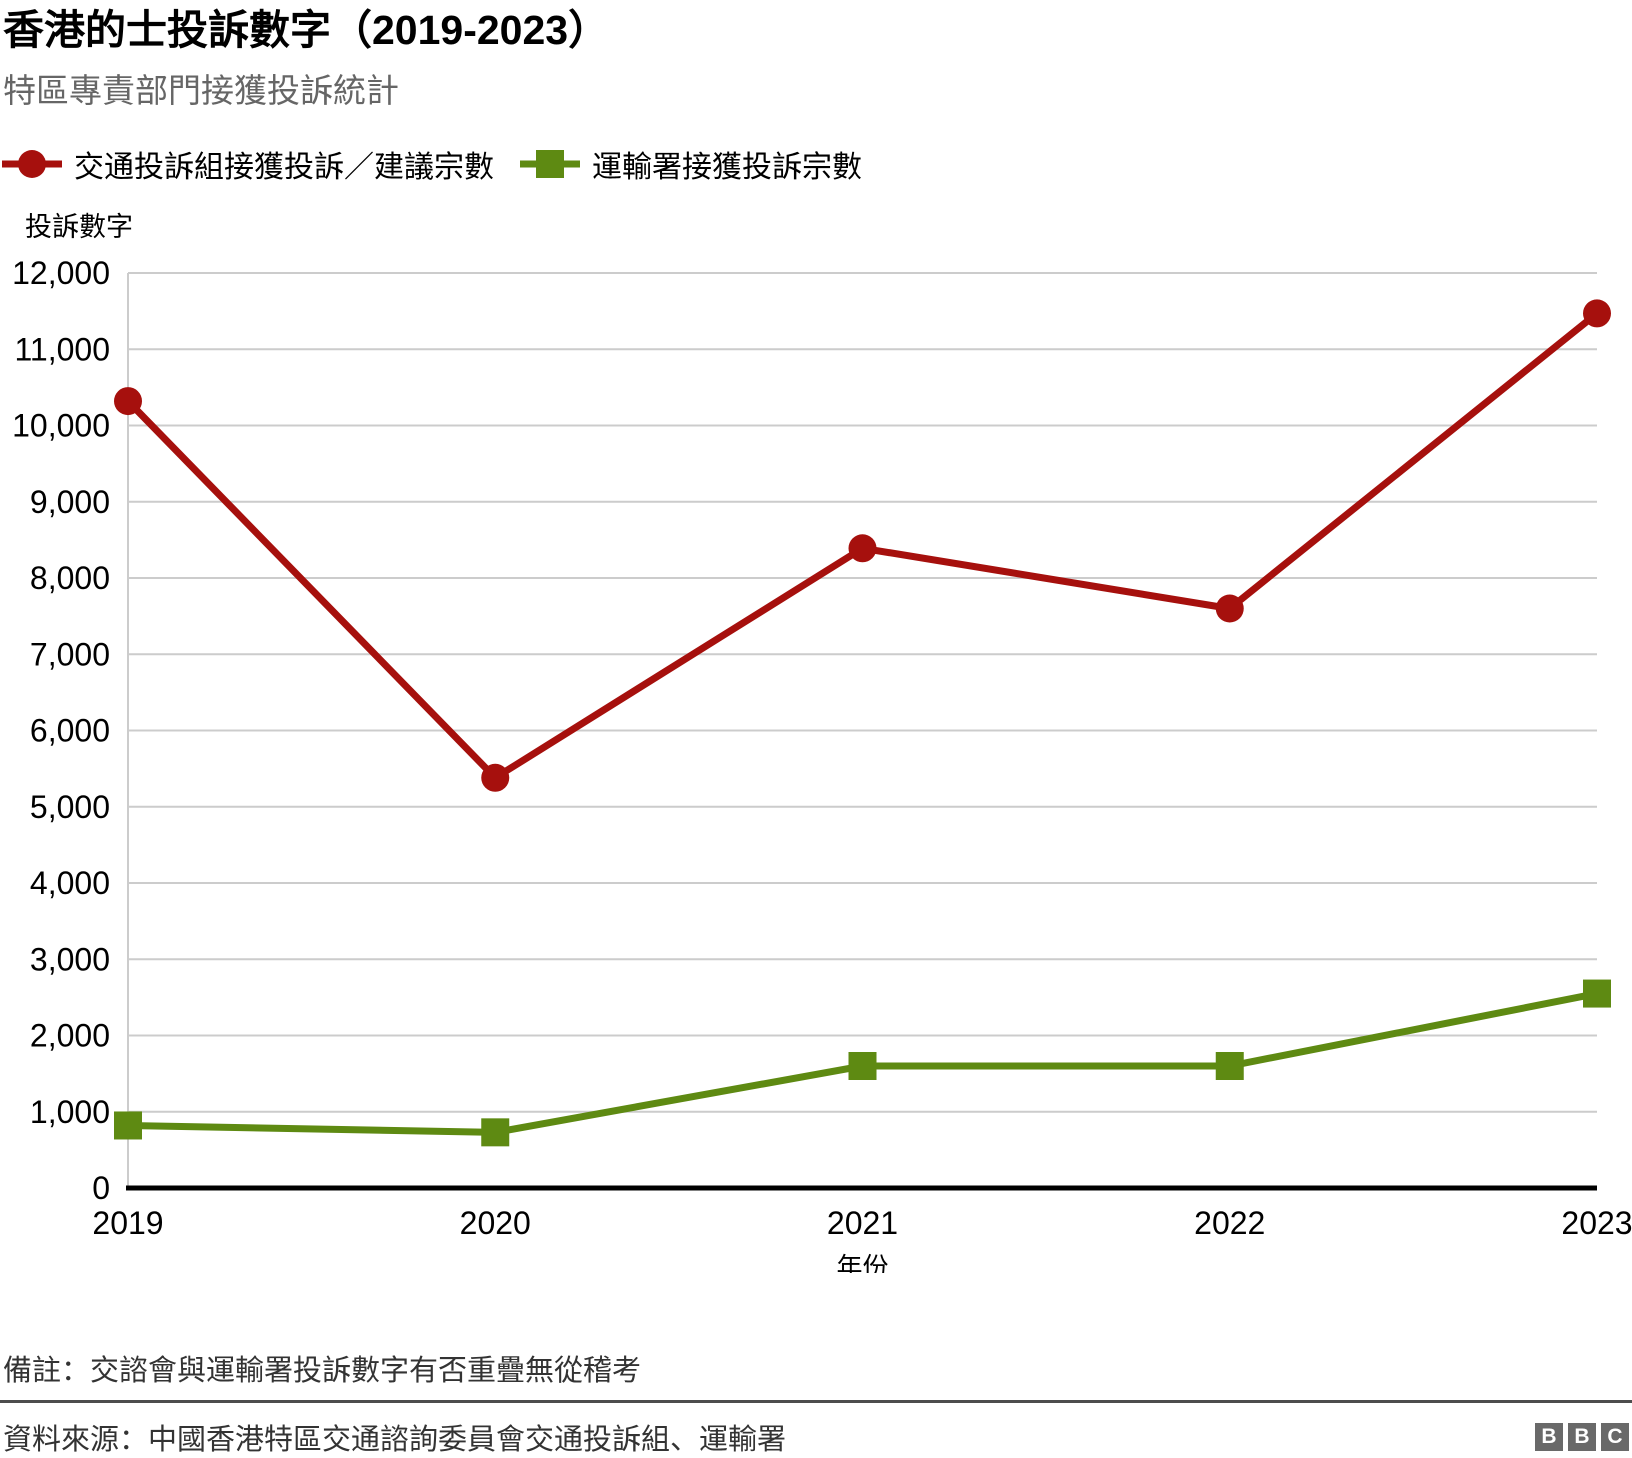  I want to click on legend-item-td: 運輸署接獲投訴宗數, so click(691, 164).